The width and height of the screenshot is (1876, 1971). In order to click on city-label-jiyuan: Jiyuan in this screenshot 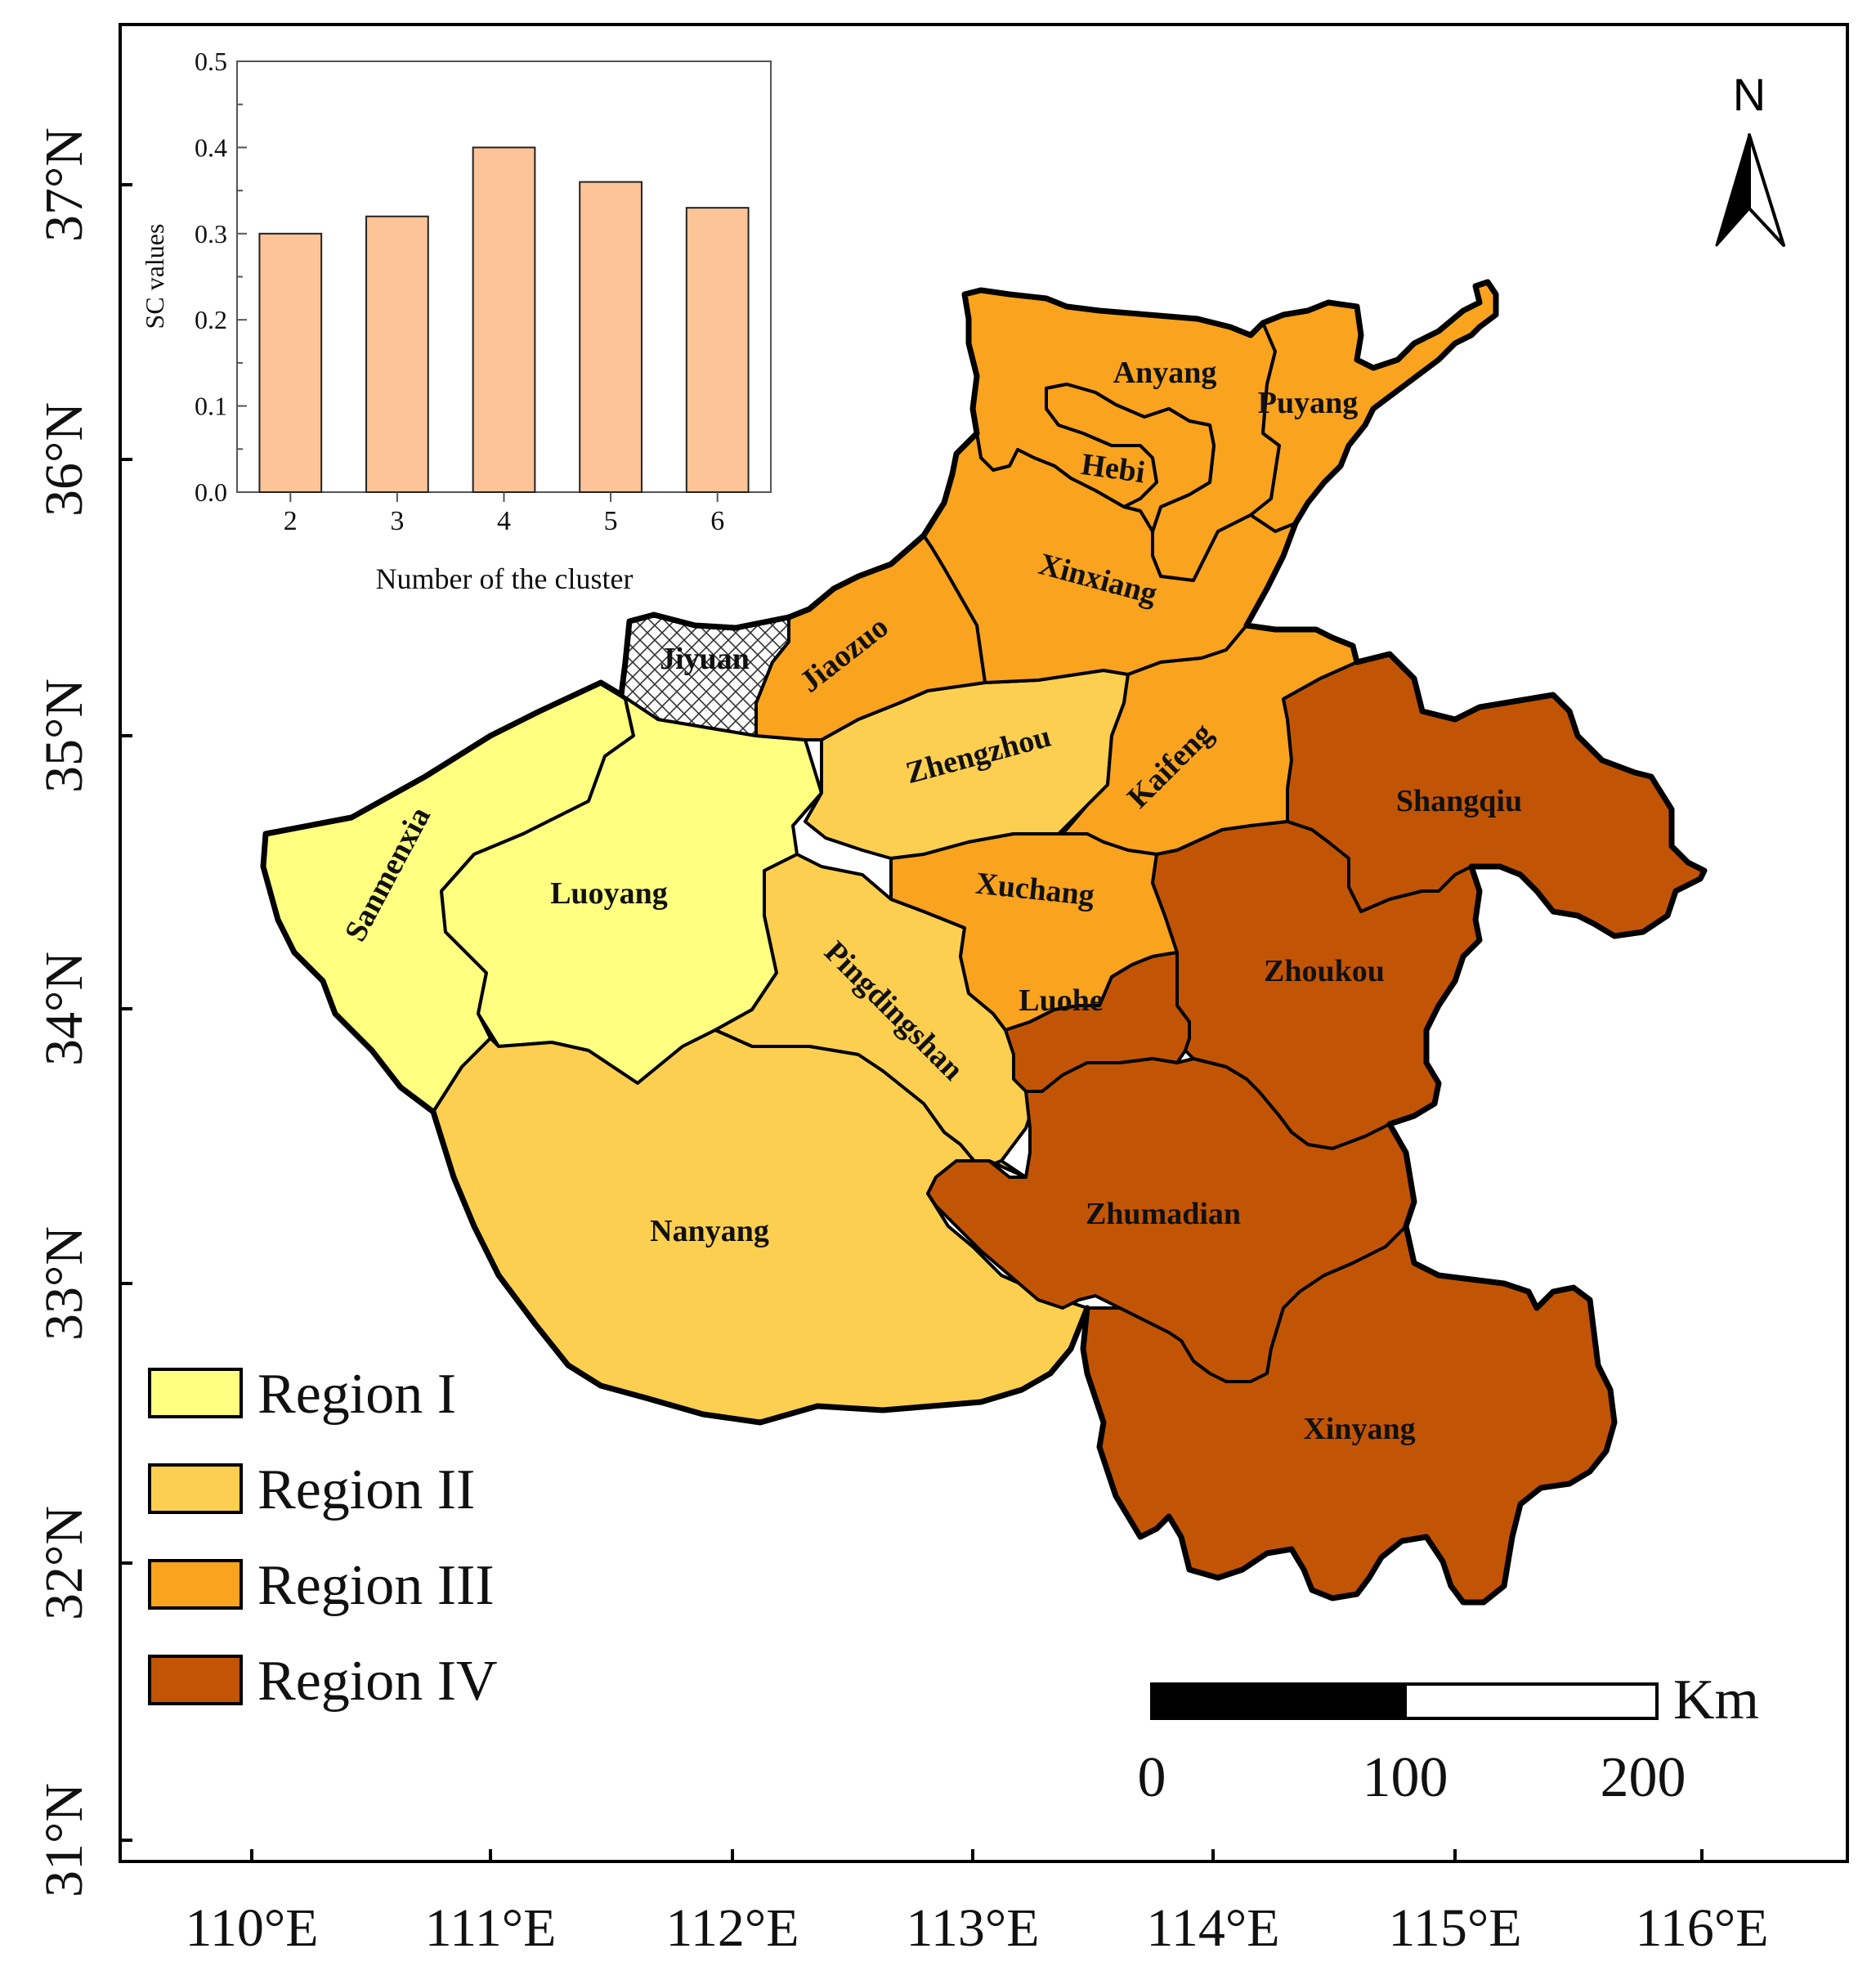, I will do `click(705, 659)`.